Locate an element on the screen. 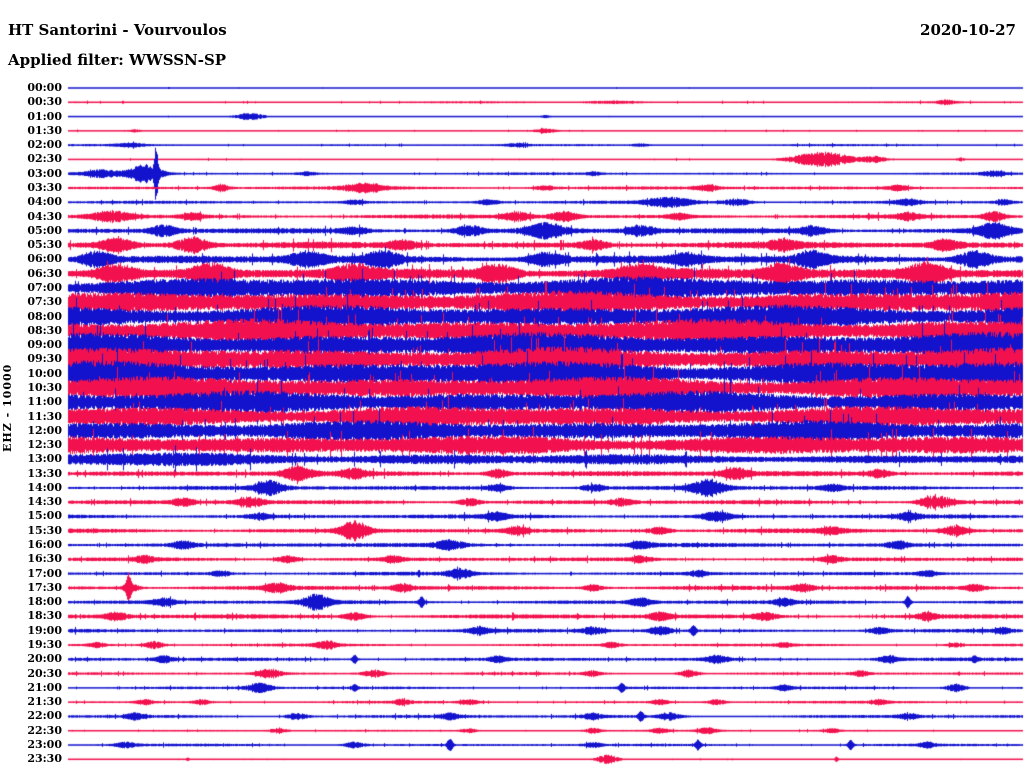 The image size is (1024, 780). row-time-label: 00:30 is located at coordinates (44, 102).